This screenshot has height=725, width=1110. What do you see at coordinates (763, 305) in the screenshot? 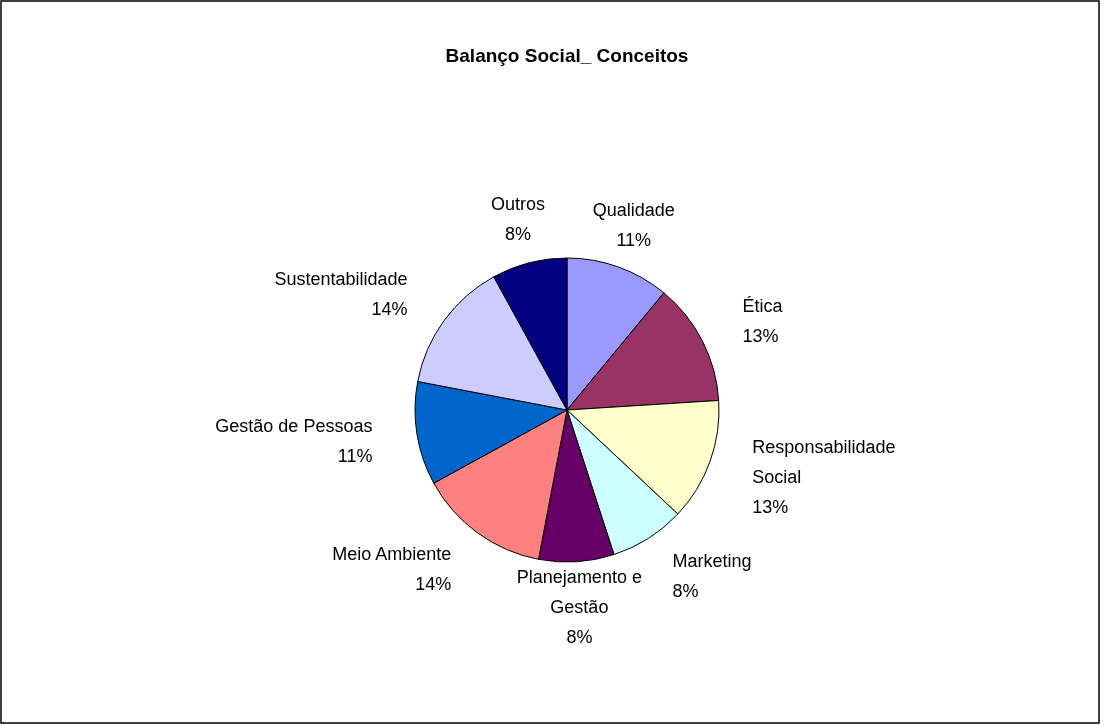
I see `slice-label: Ética` at bounding box center [763, 305].